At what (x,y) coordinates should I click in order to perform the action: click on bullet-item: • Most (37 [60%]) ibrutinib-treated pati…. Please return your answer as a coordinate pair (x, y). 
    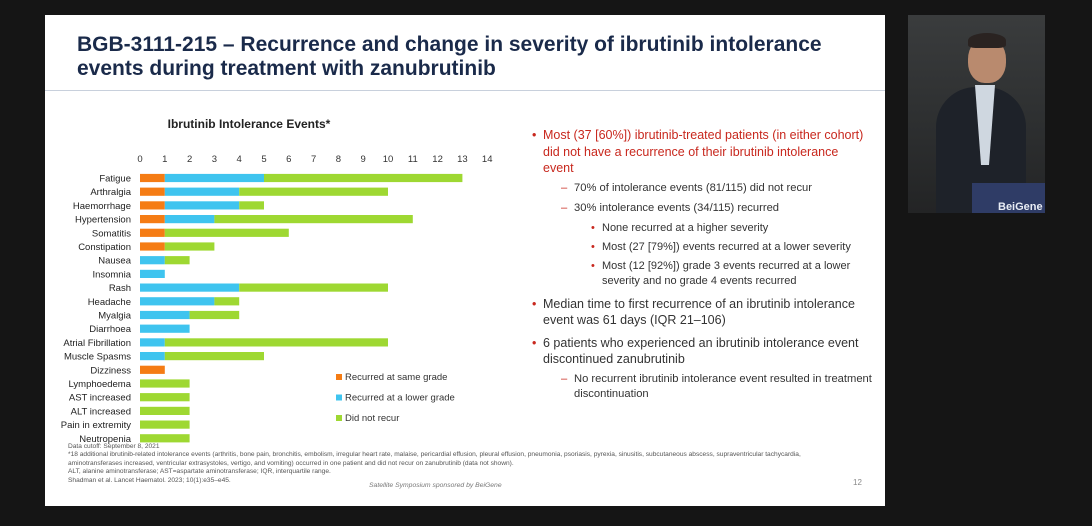
    Looking at the image, I should click on (702, 152).